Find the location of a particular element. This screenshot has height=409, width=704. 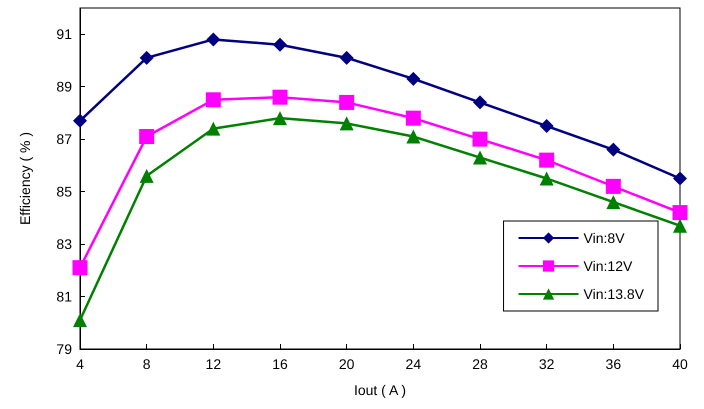

x-tick-label: 4 is located at coordinates (80, 364).